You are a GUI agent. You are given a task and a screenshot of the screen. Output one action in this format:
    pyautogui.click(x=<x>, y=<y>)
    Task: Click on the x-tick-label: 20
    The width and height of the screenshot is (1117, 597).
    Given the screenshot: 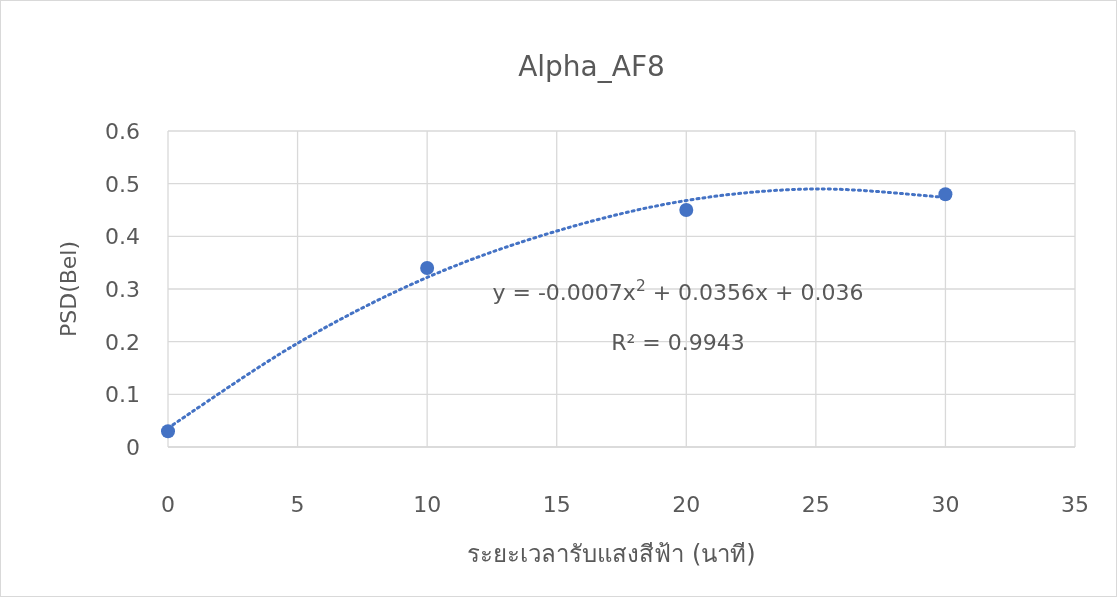 What is the action you would take?
    pyautogui.click(x=686, y=504)
    